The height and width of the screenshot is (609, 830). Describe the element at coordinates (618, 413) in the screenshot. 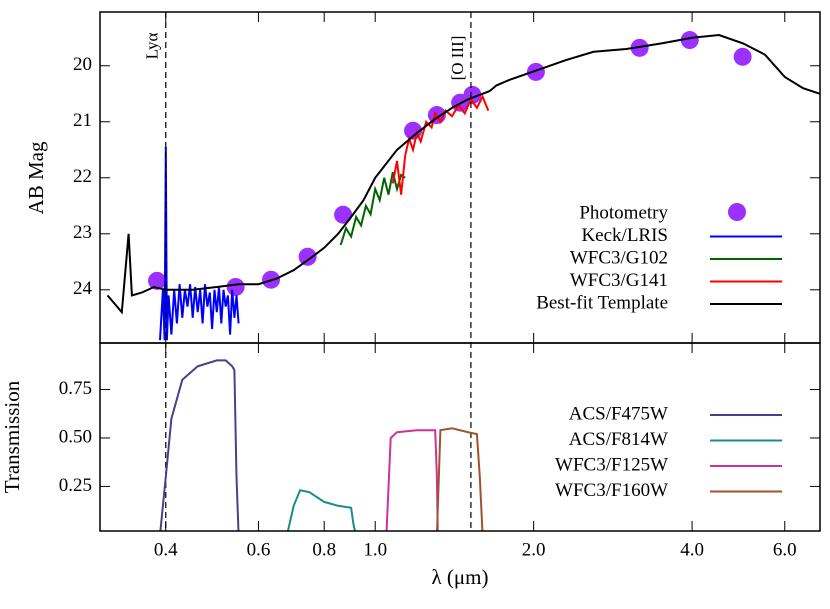

I see `legend-label: ACS/F475W` at that location.